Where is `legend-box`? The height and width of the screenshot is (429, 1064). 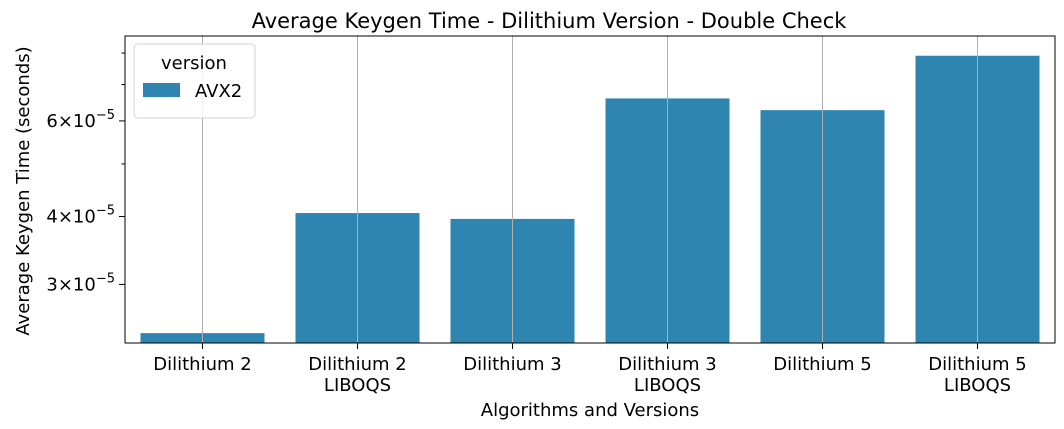
legend-box is located at coordinates (194, 81).